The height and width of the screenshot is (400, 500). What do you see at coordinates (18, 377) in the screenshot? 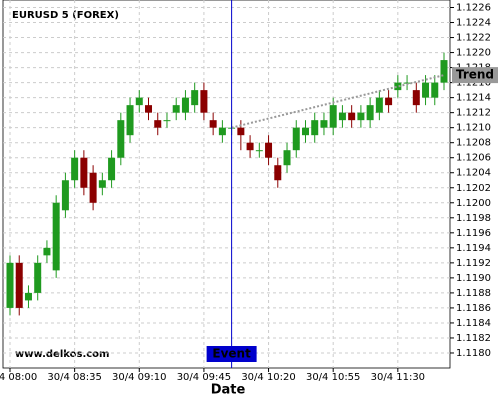
I see `x-tick-label: 30/4 08:00` at bounding box center [18, 377].